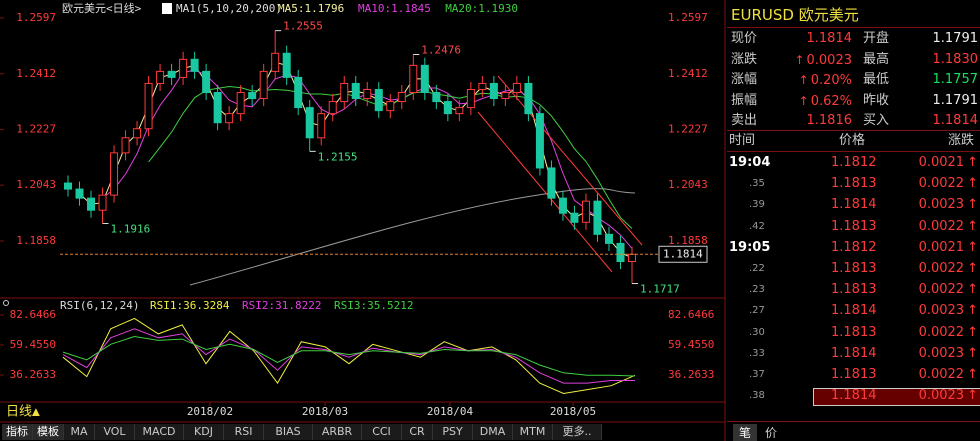  Describe the element at coordinates (48, 432) in the screenshot. I see `toolbar-button: 模板` at that location.